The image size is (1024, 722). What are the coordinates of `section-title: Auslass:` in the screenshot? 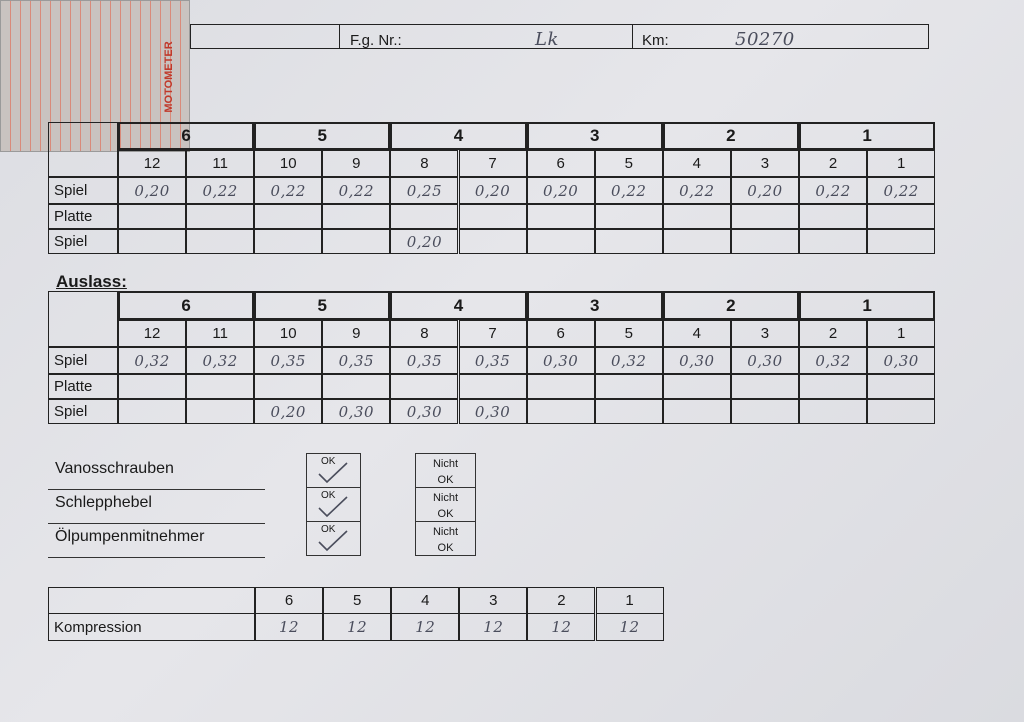 It's located at (91, 281).